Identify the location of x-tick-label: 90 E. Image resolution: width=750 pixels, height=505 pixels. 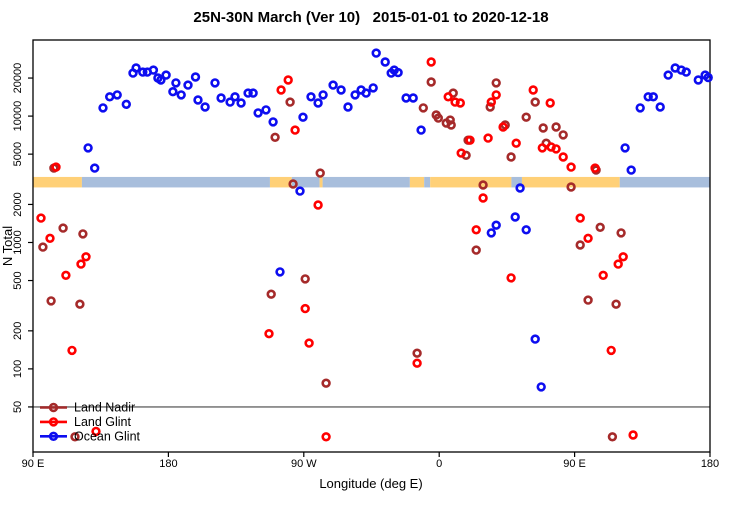
(33, 464).